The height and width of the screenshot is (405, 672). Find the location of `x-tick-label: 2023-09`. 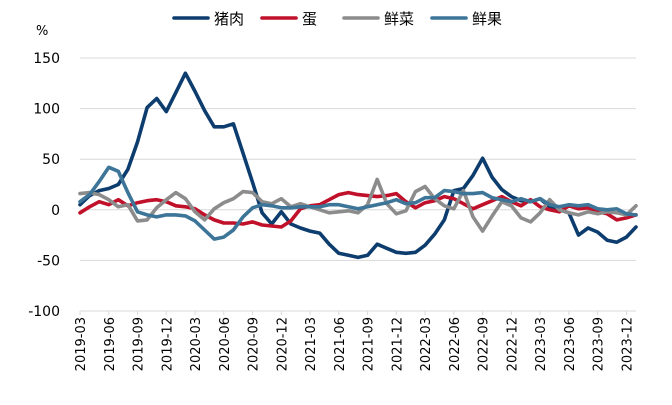

x-tick-label: 2023-09 is located at coordinates (599, 344).